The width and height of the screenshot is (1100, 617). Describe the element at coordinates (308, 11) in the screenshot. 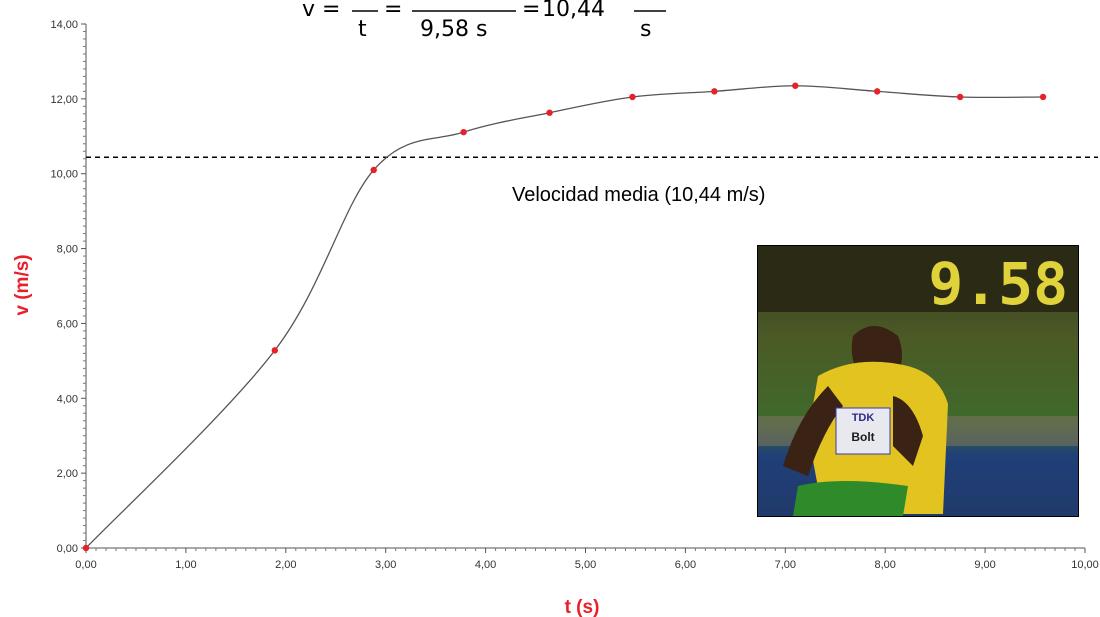

I see `formula-lhs: v` at that location.